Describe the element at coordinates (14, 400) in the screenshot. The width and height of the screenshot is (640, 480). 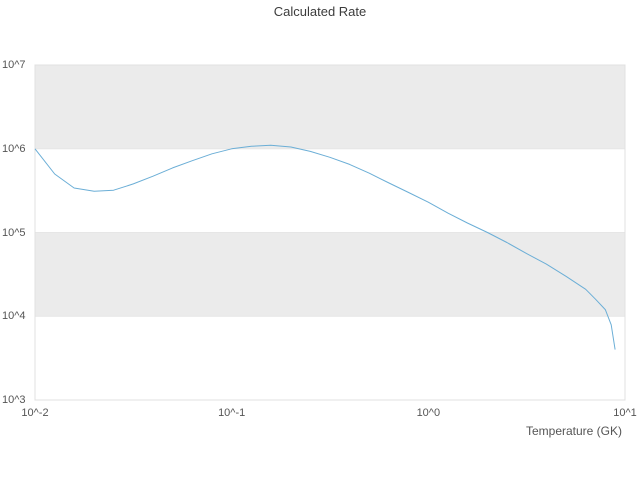
I see `y-tick-label: 10^3` at that location.